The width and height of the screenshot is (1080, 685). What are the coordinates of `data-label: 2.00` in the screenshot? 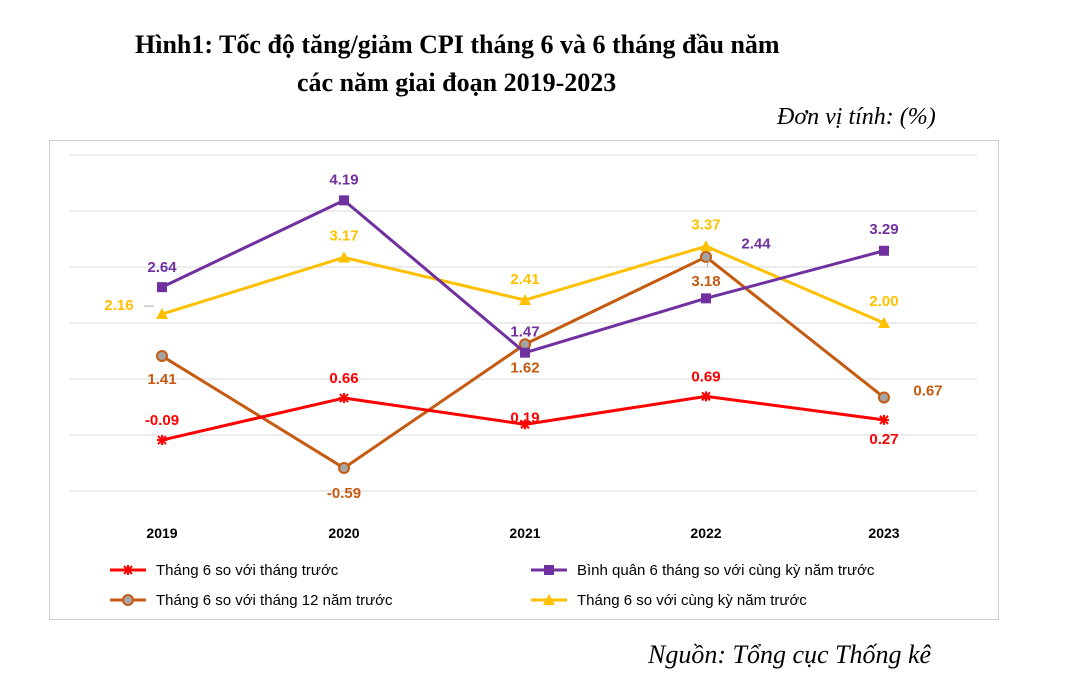 It's located at (883, 301).